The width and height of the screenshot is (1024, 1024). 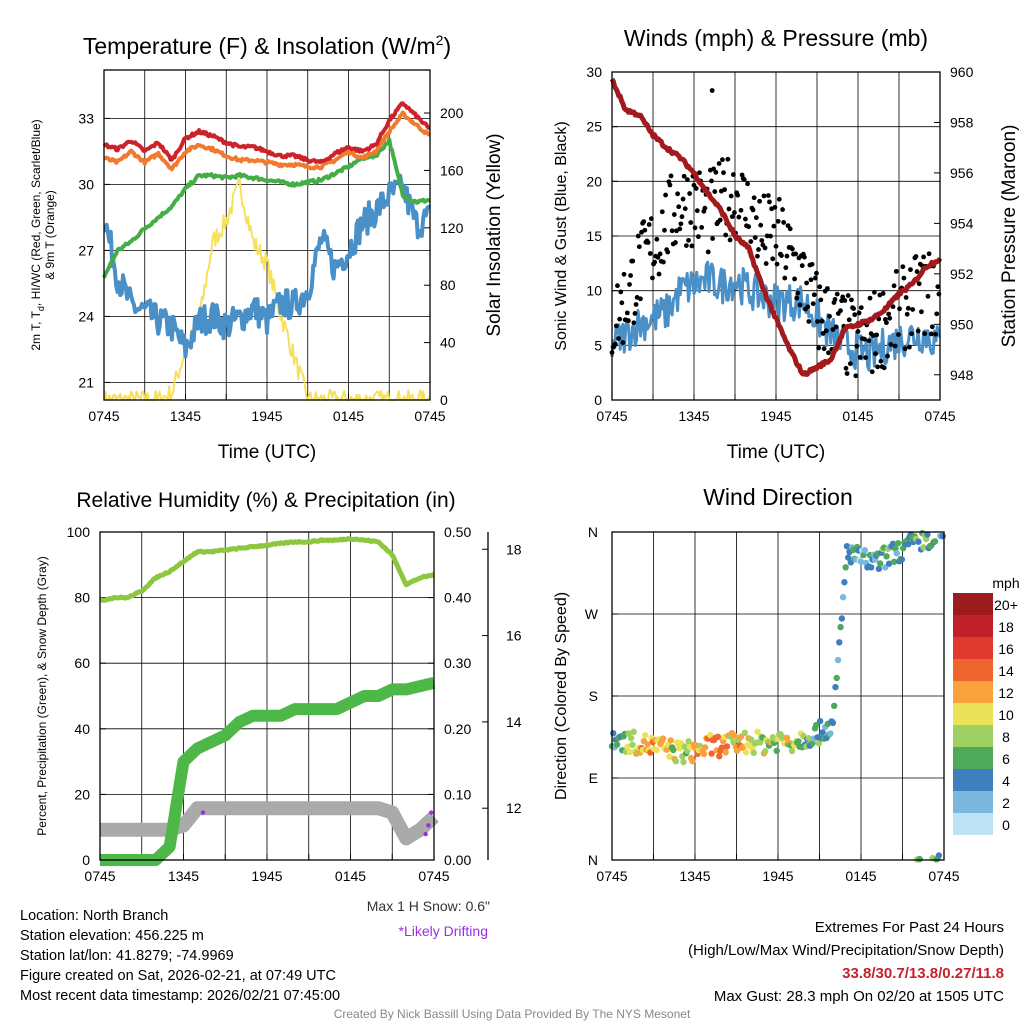 What do you see at coordinates (1006, 825) in the screenshot?
I see `legend-label: 0` at bounding box center [1006, 825].